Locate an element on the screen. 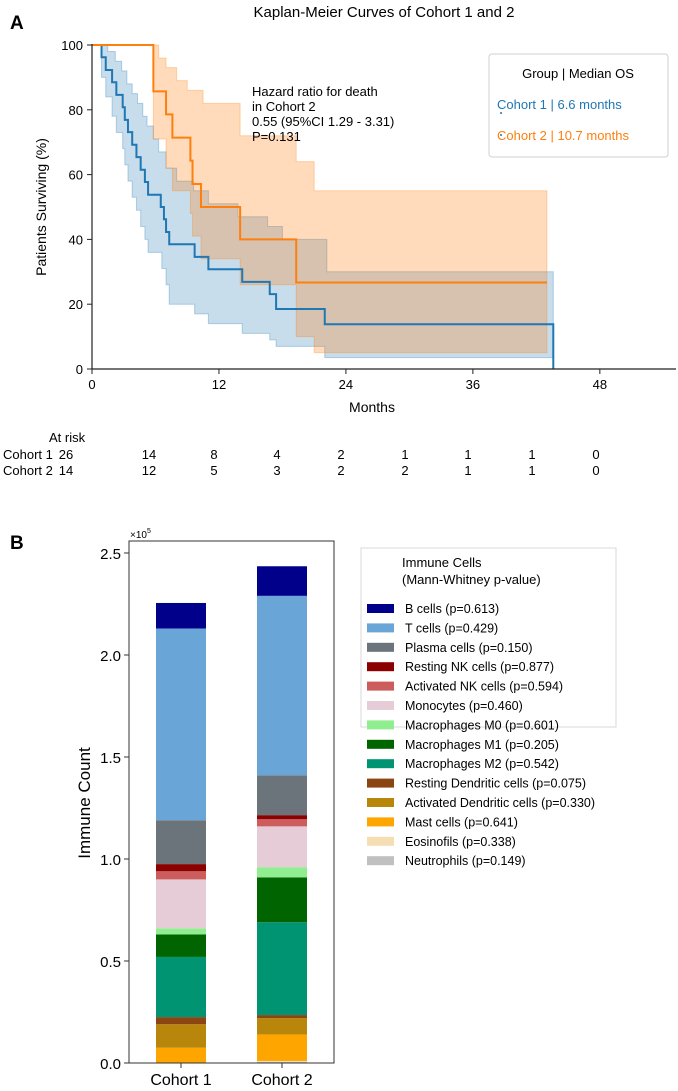 The image size is (678, 1091). annotation-line: Hazard ratio for death is located at coordinates (315, 91).